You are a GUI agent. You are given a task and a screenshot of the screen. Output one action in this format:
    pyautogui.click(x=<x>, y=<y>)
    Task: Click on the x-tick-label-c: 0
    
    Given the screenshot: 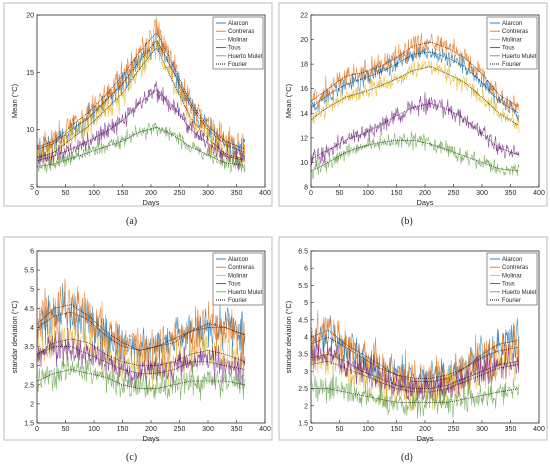 What is the action you would take?
    pyautogui.click(x=37, y=429)
    